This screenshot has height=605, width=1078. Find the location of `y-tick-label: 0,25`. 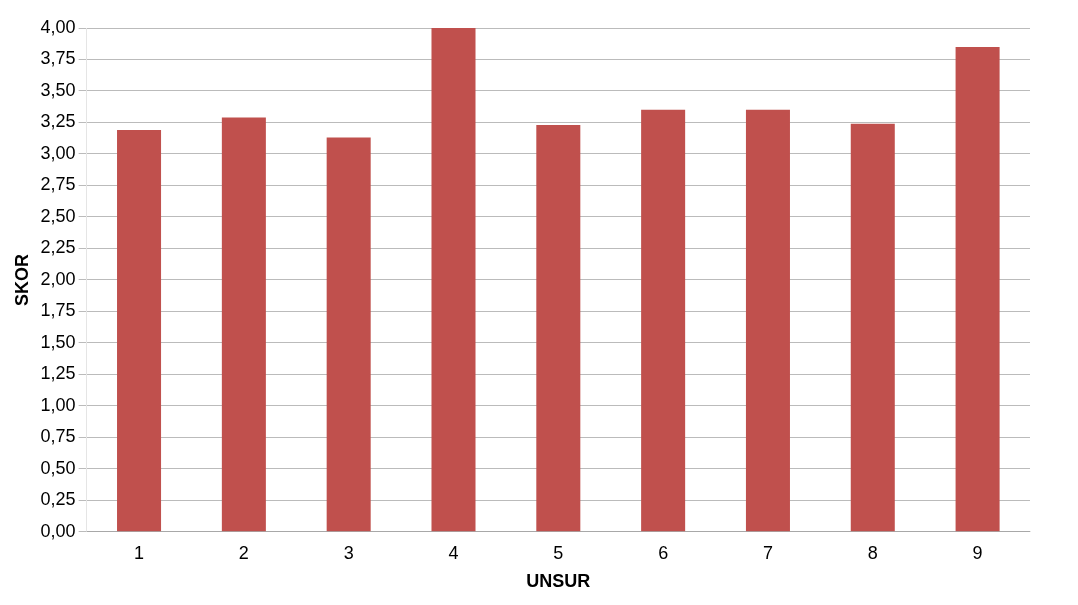

y-tick-label: 0,25 is located at coordinates (58, 499).